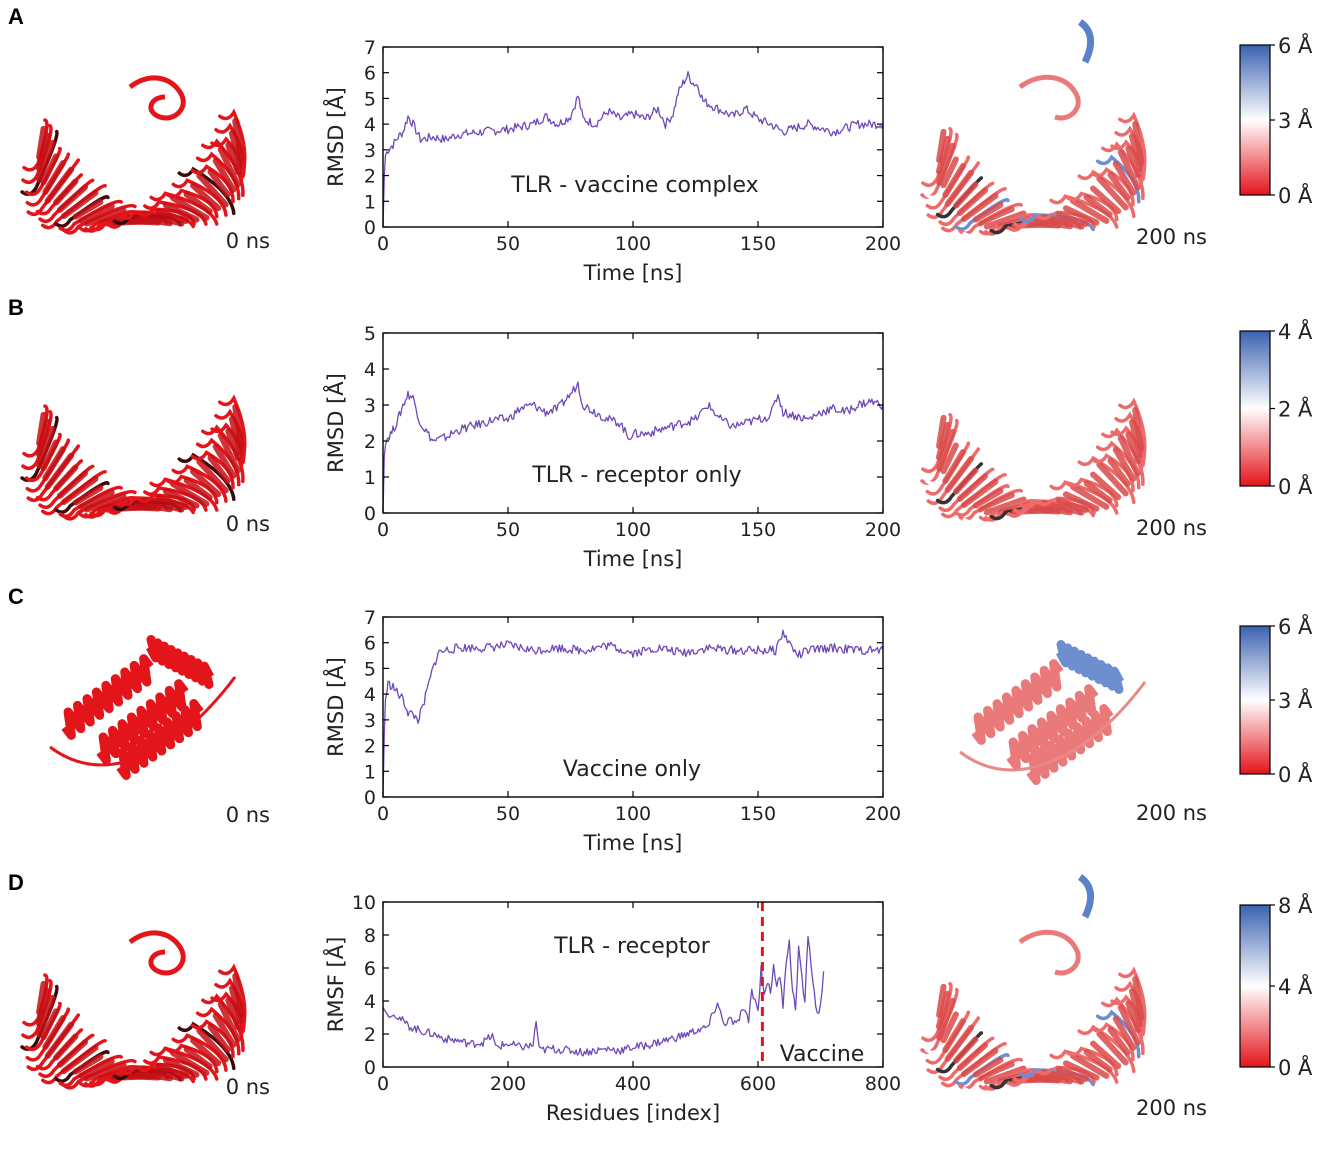  What do you see at coordinates (16, 16) in the screenshot?
I see `panel-label: A` at bounding box center [16, 16].